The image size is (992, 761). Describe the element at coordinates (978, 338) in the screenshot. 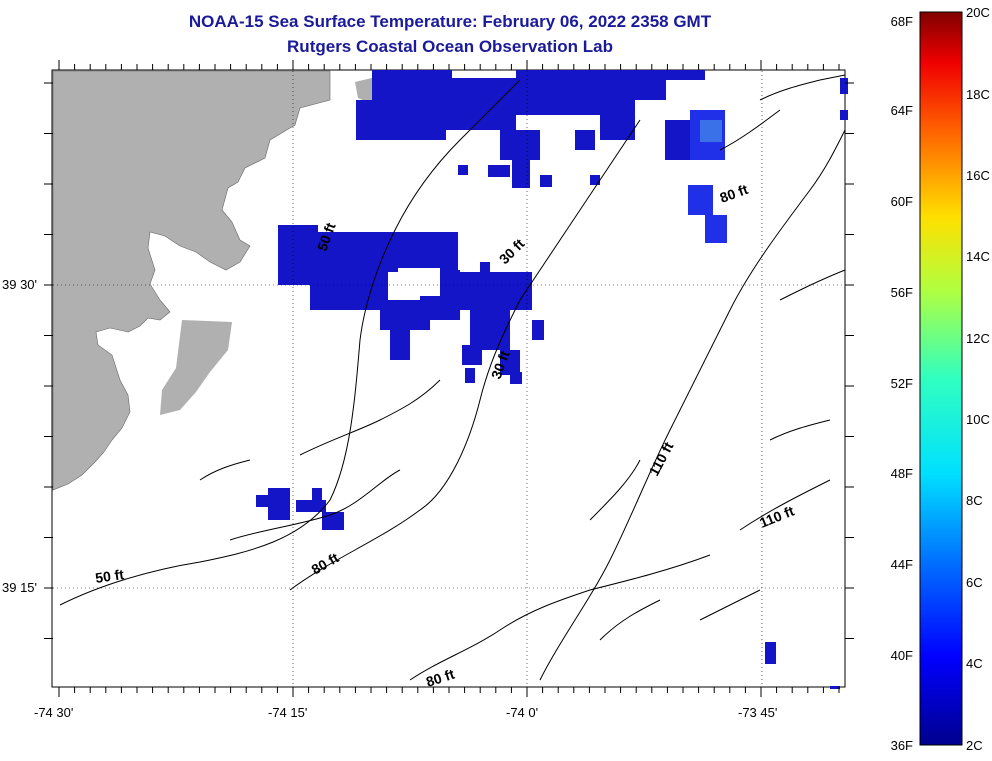

I see `colorbar-label-c: 12C` at that location.